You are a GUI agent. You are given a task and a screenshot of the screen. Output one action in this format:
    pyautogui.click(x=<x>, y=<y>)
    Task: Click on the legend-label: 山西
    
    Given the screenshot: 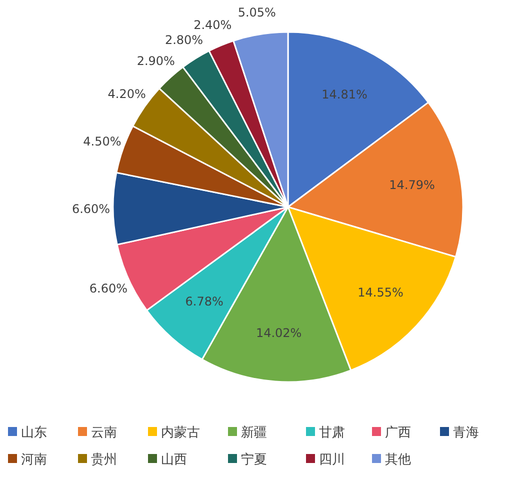 What is the action you would take?
    pyautogui.click(x=174, y=460)
    